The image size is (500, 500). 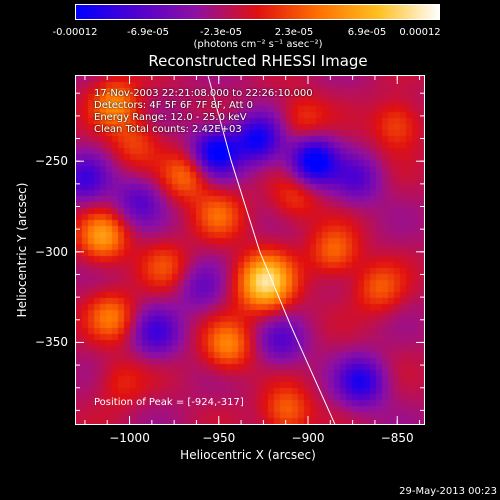 I want to click on colorbar-gradient, so click(x=257, y=12).